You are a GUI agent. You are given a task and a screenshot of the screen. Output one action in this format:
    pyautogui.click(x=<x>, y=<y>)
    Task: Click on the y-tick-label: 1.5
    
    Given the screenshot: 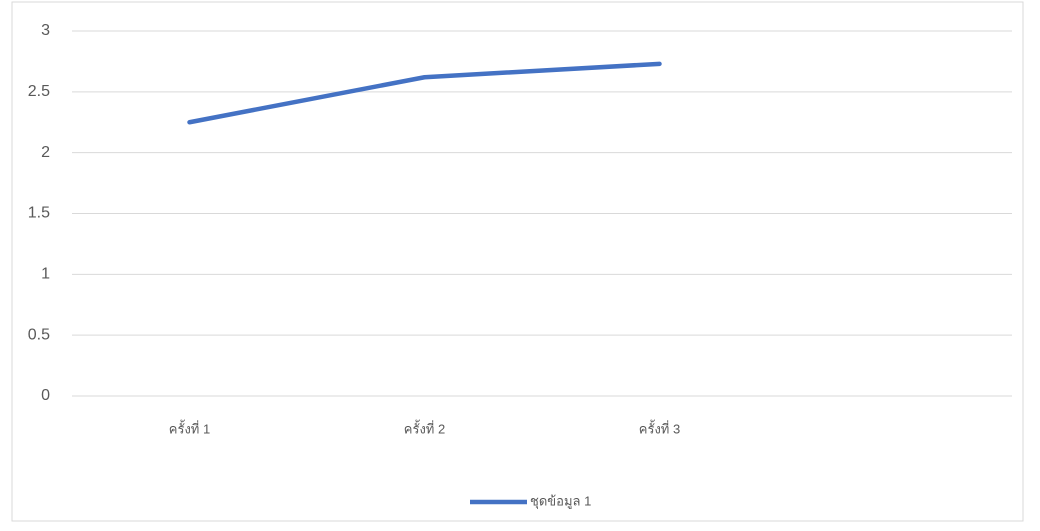 What is the action you would take?
    pyautogui.click(x=39, y=213)
    